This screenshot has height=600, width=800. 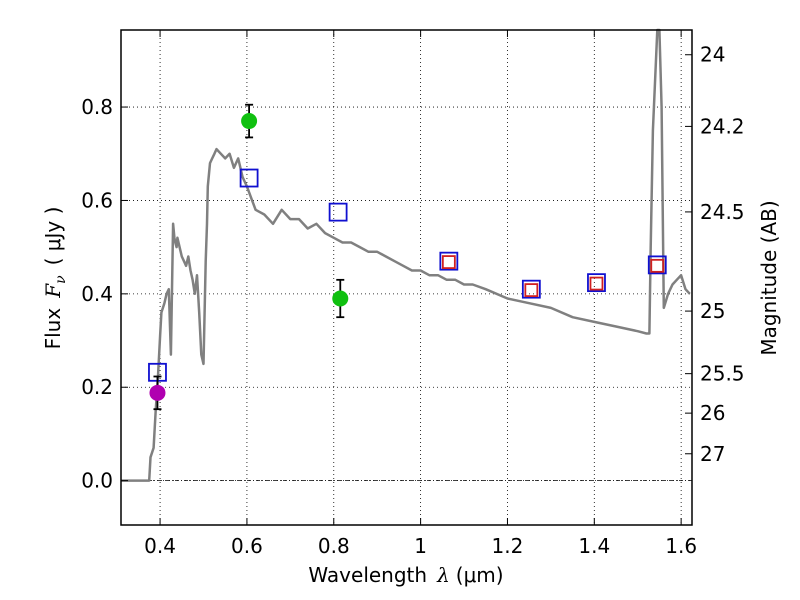 I want to click on x-axis-label: Wavelength λ (μm), so click(x=405, y=575).